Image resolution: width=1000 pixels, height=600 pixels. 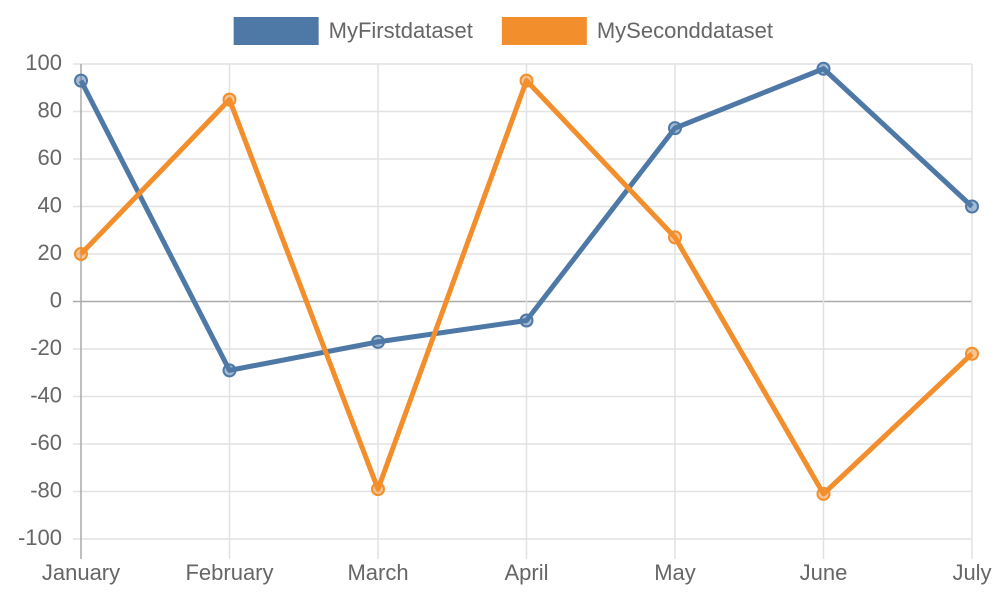 I want to click on y-tick-label: 40, so click(x=50, y=204).